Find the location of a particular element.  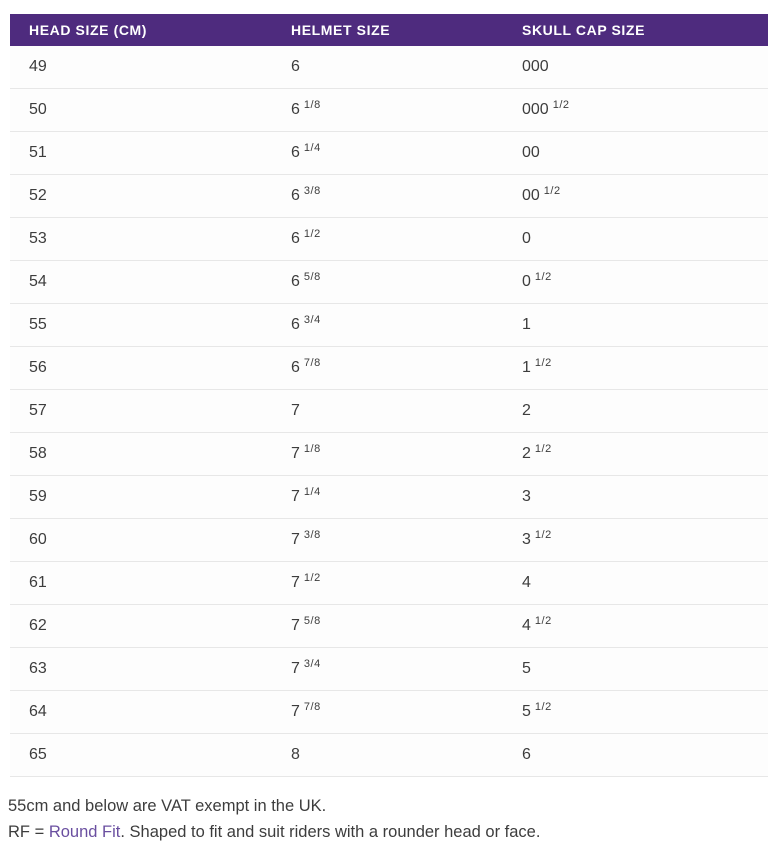

cell-skull-cap-size: 1 1/2 is located at coordinates (635, 368).